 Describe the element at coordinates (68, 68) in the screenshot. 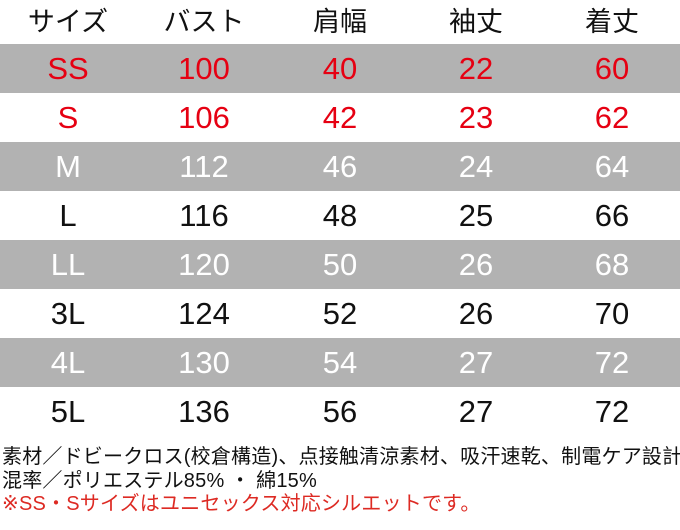

I see `size-cell: SS` at that location.